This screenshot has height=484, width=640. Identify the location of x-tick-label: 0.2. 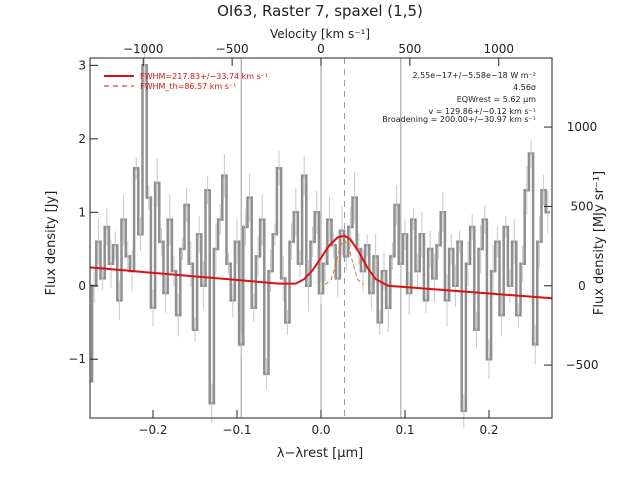
(488, 430).